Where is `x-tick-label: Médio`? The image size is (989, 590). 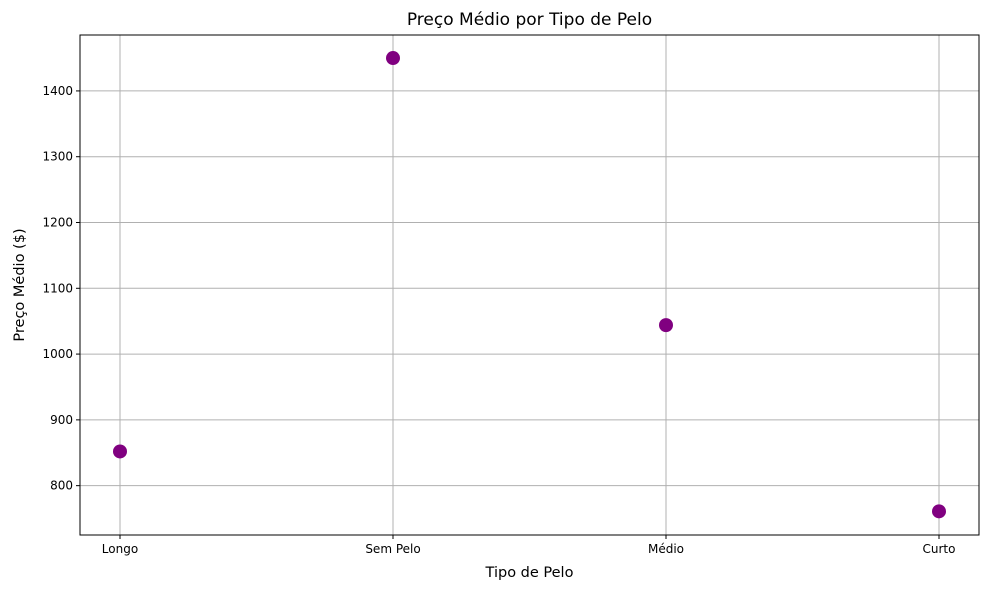 x-tick-label: Médio is located at coordinates (666, 549).